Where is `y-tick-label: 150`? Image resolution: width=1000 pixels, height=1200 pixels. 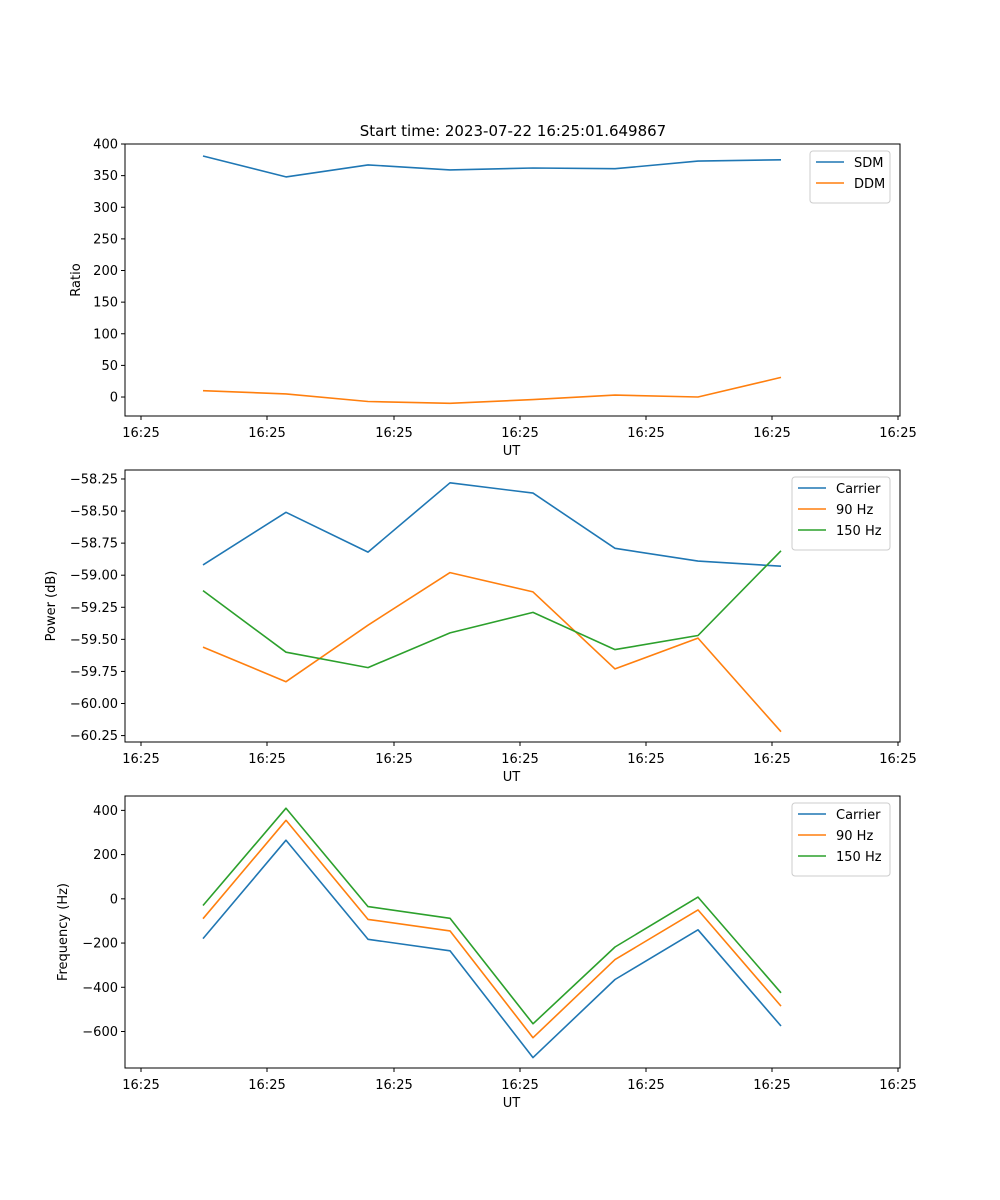
y-tick-label: 150 is located at coordinates (105, 303).